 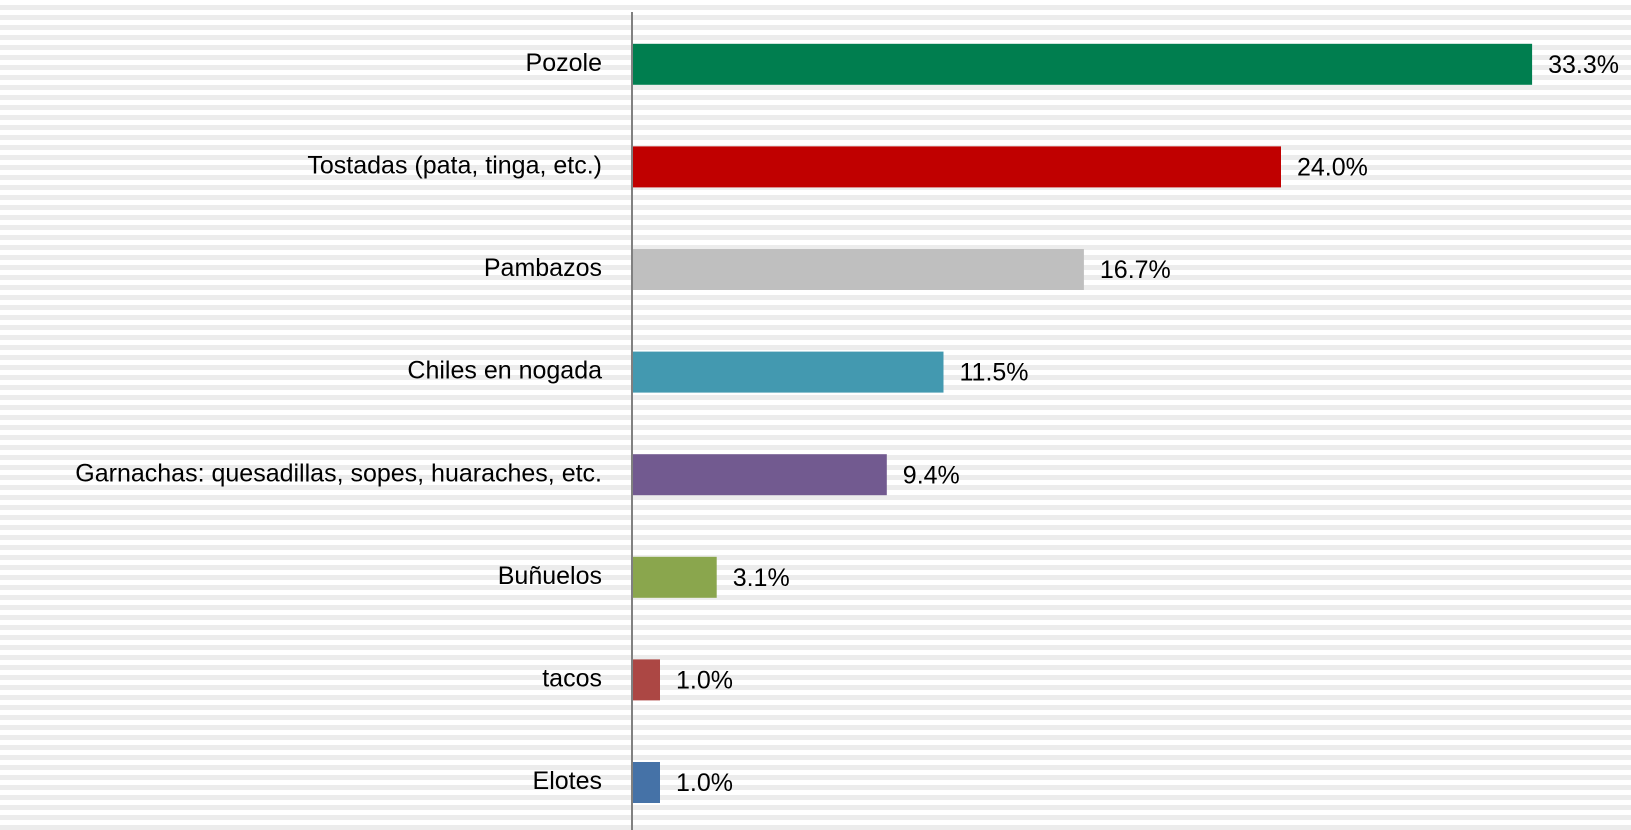 I want to click on category-label: tacos, so click(x=572, y=679).